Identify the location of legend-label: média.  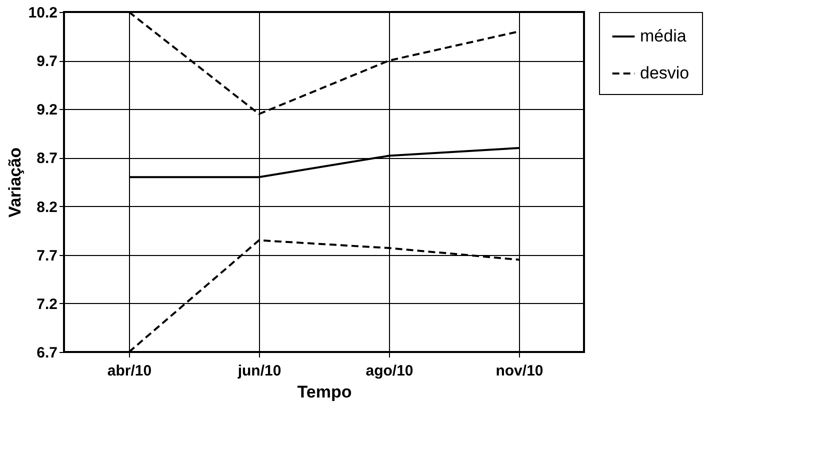
(663, 36).